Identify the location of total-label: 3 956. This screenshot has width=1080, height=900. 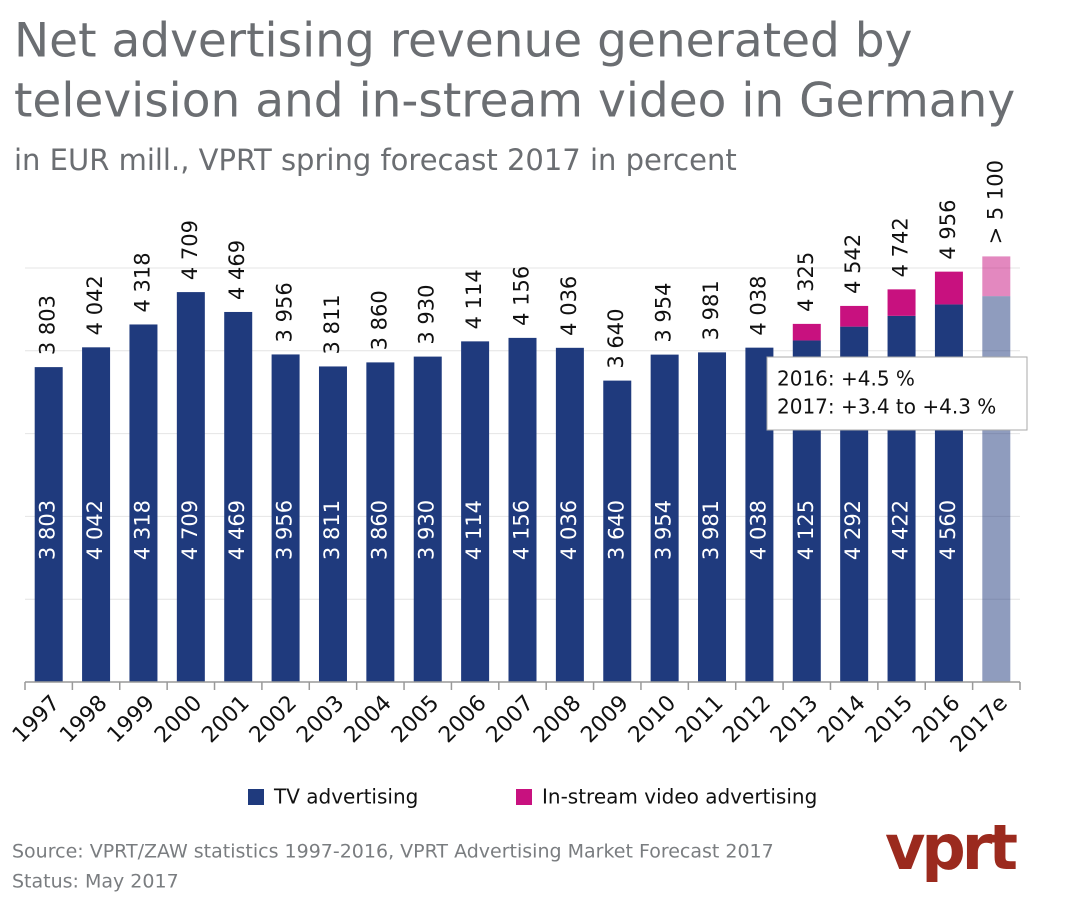
(285, 312).